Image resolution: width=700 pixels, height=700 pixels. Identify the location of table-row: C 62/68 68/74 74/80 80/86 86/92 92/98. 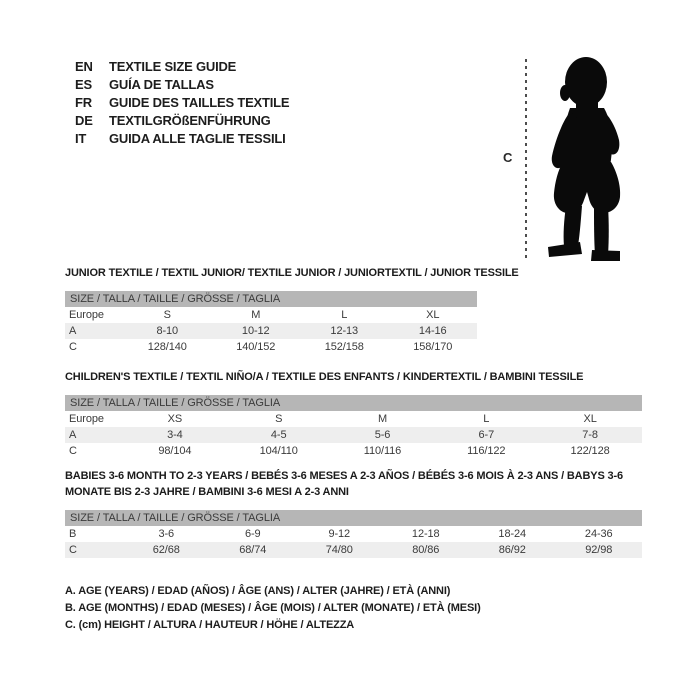
(353, 550).